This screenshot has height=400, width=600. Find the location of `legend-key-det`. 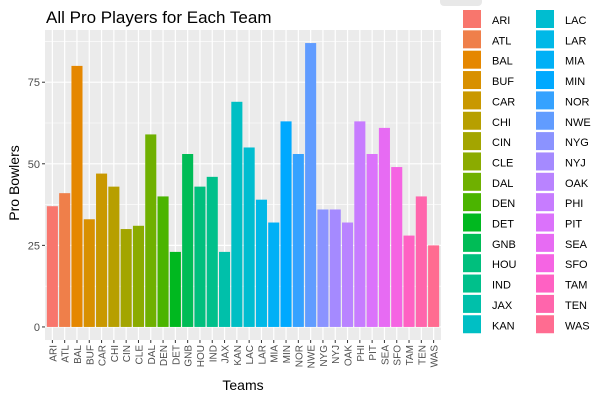

legend-key-det is located at coordinates (472, 222).